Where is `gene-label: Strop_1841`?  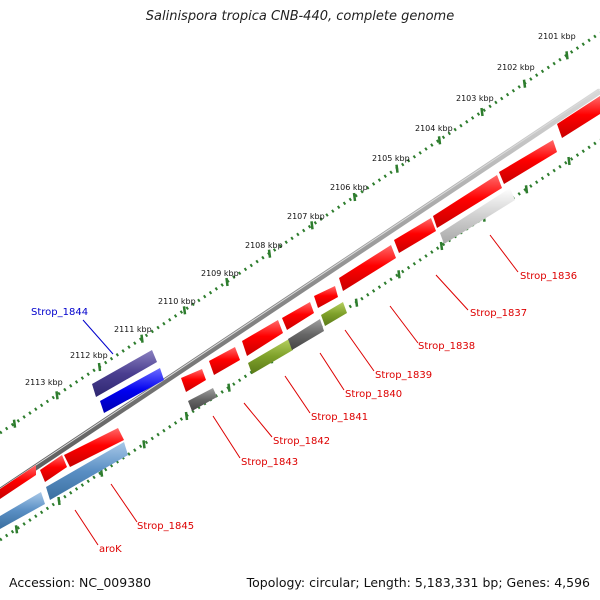
gene-label: Strop_1841 is located at coordinates (339, 417).